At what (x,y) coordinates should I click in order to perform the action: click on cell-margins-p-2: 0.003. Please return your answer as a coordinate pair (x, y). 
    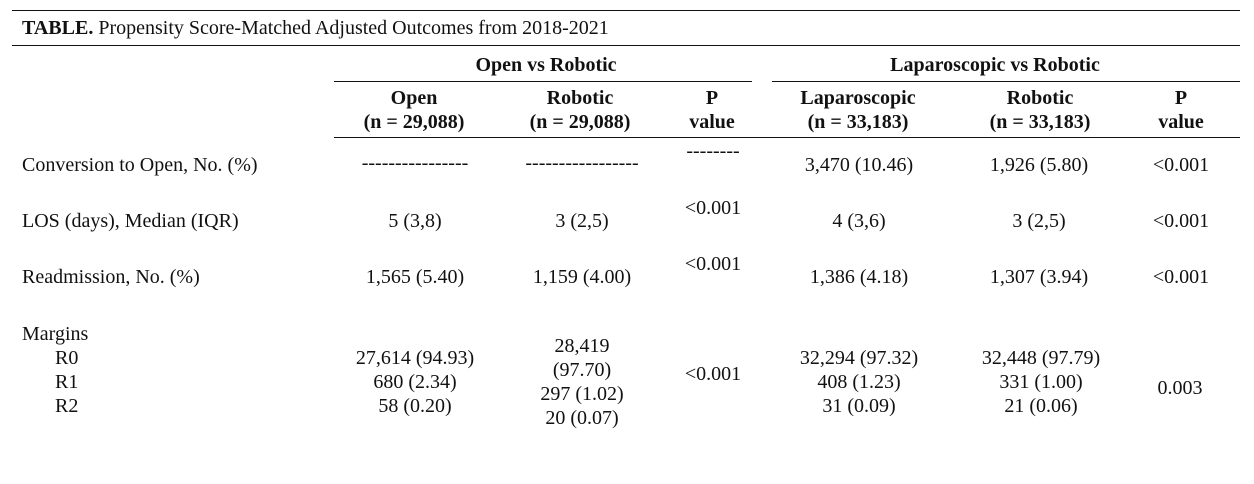
    Looking at the image, I should click on (1180, 388).